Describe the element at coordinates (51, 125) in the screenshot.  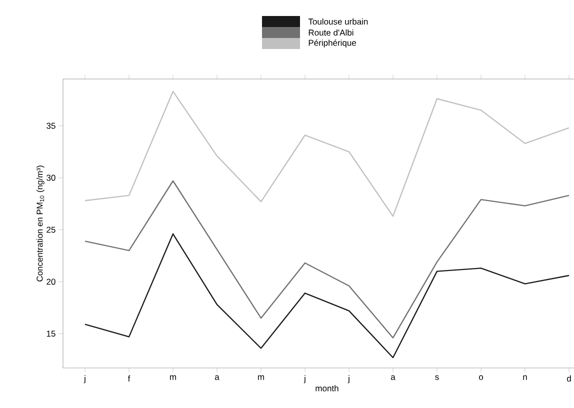
I see `y-tick-label: 35` at that location.